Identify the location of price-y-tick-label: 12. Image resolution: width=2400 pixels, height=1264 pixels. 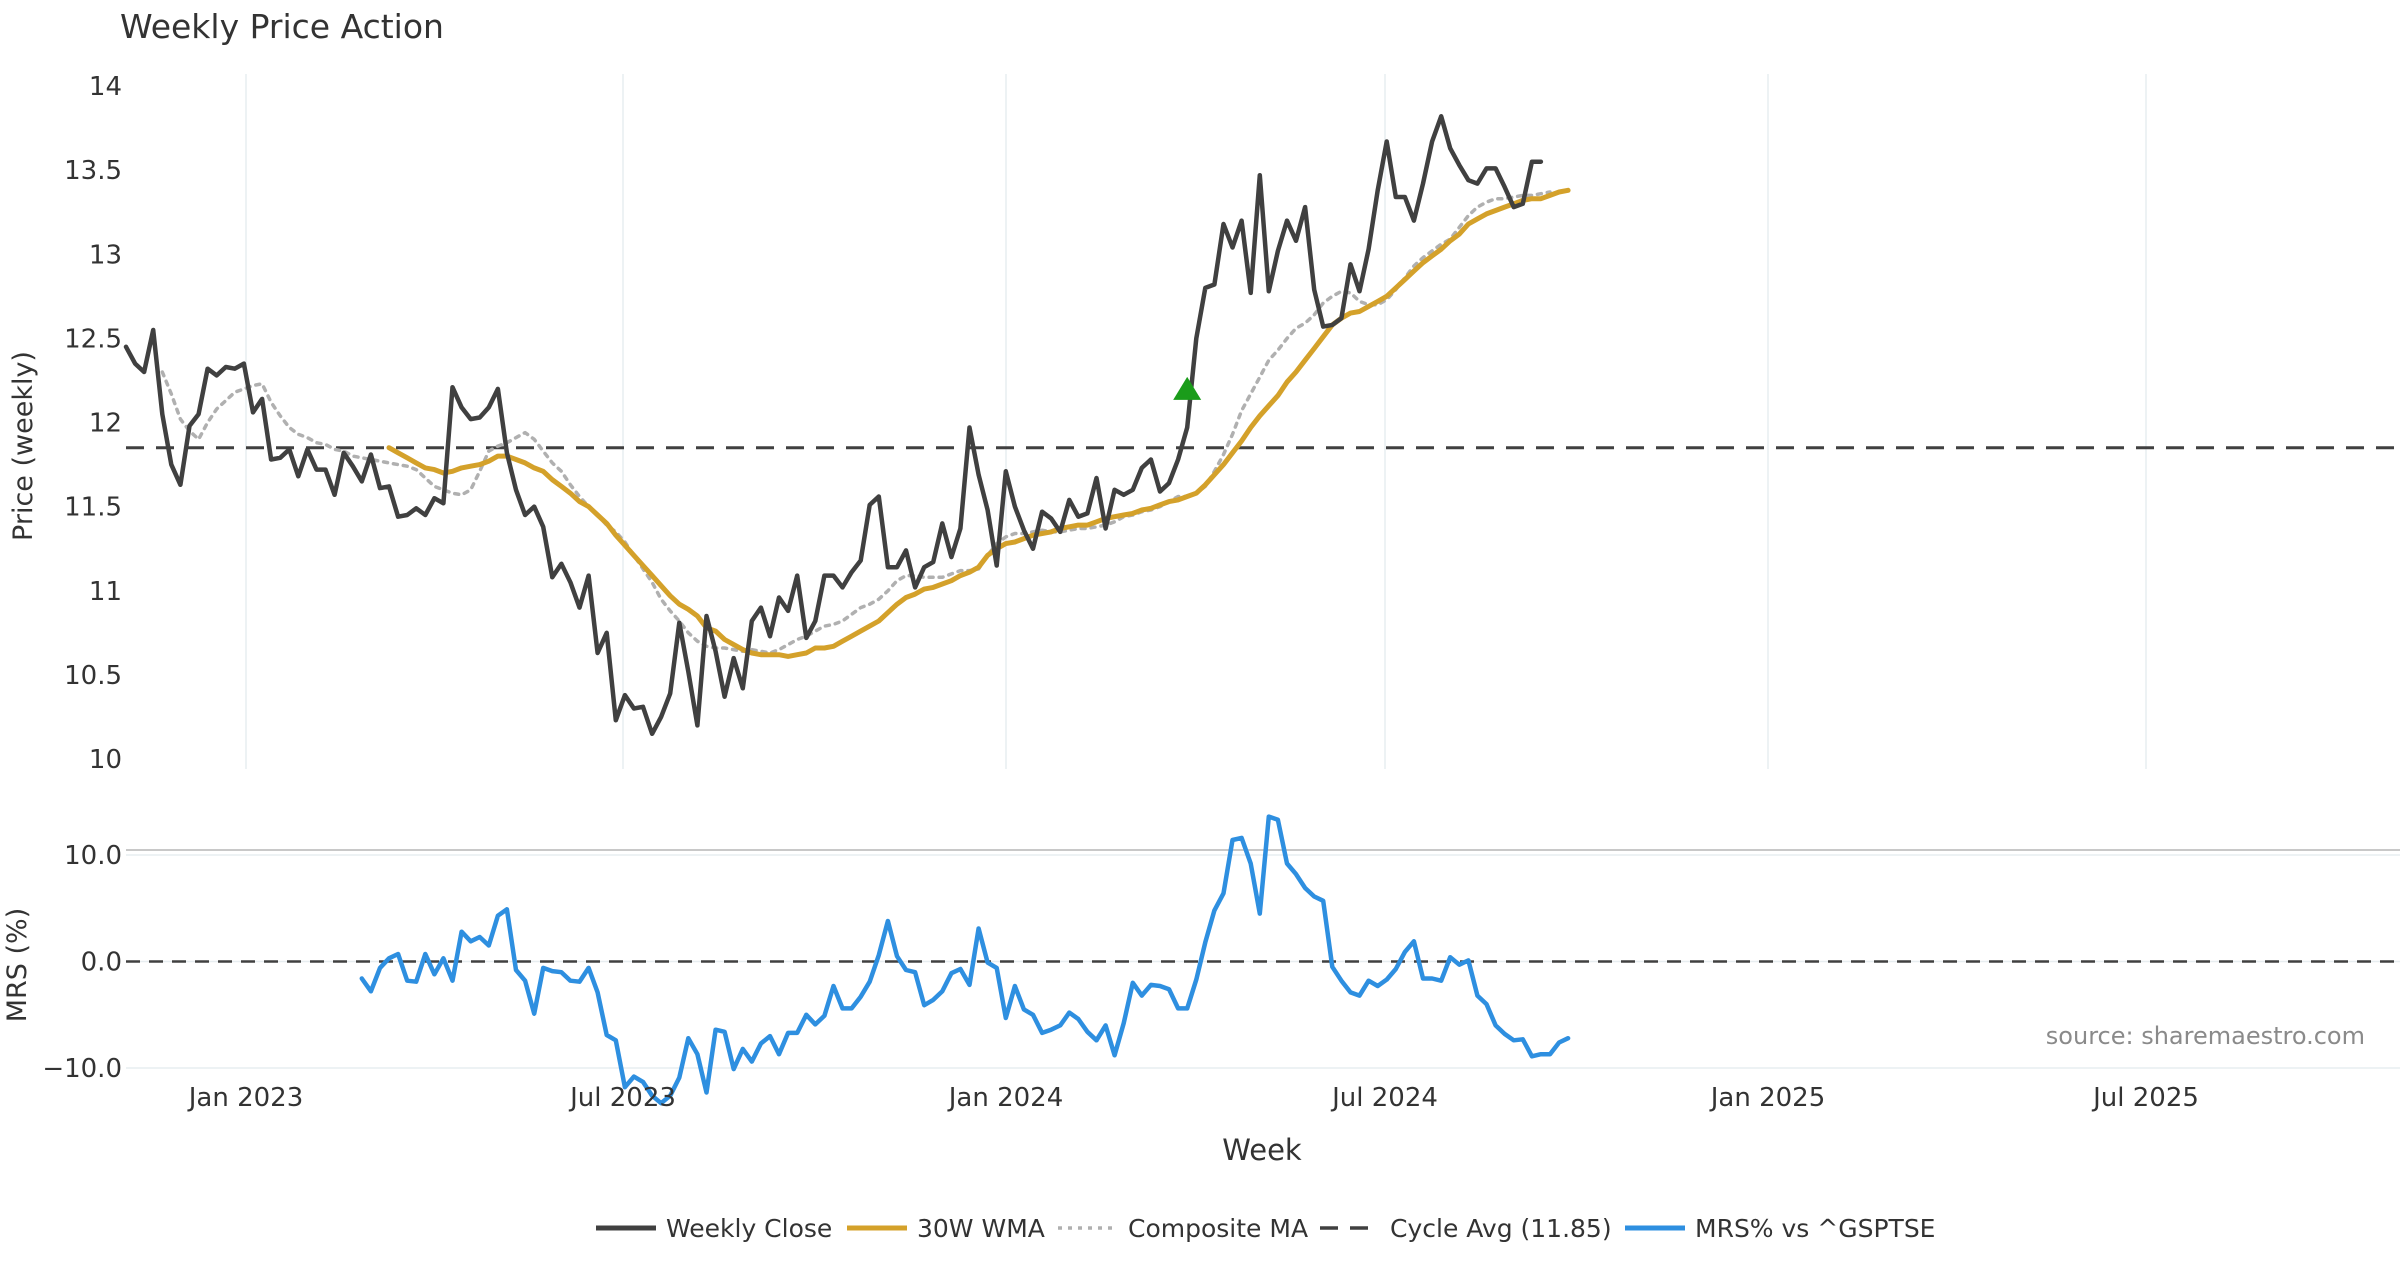
(105, 424).